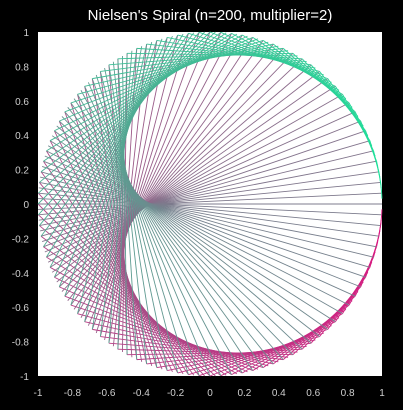 The width and height of the screenshot is (403, 410). Describe the element at coordinates (22, 136) in the screenshot. I see `y-tick-label: 0.4` at that location.